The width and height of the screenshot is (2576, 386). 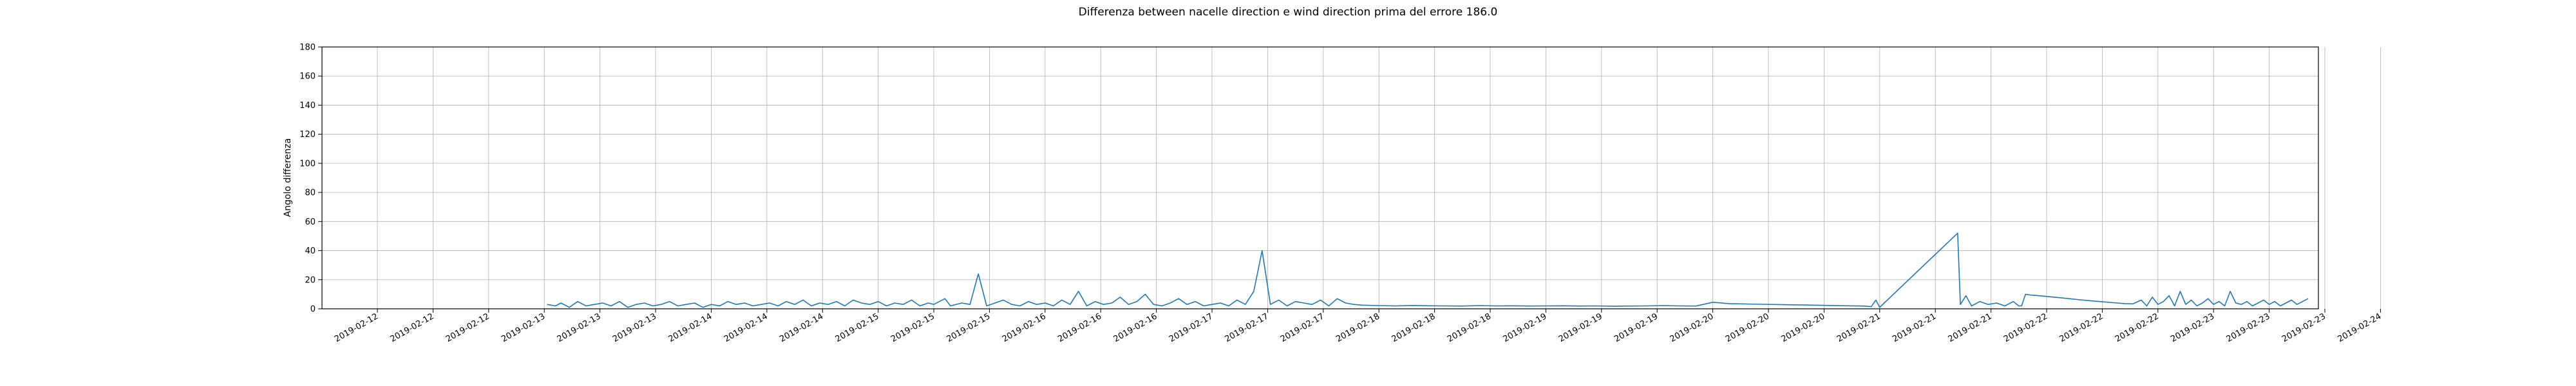 I want to click on y-tick-label: 120, so click(x=307, y=135).